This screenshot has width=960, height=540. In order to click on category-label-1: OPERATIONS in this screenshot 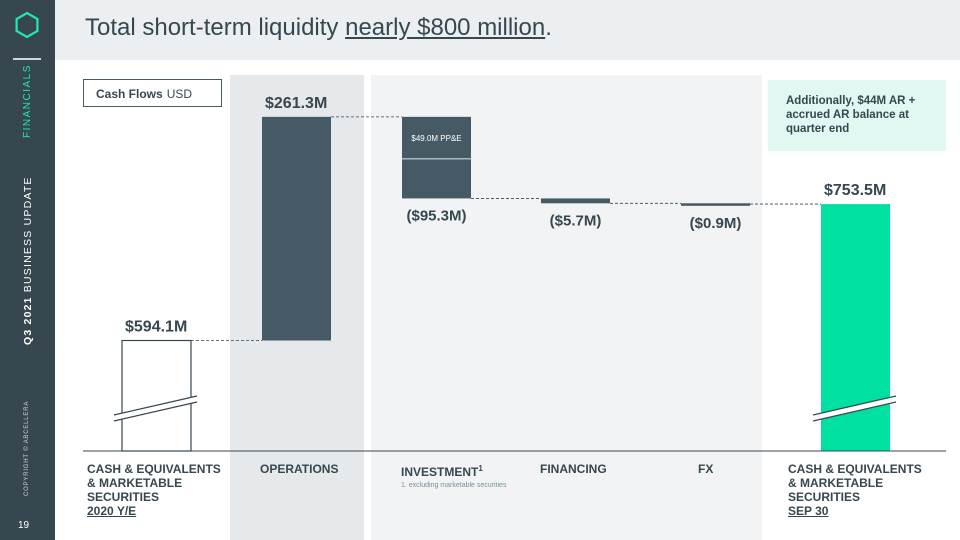, I will do `click(299, 469)`.